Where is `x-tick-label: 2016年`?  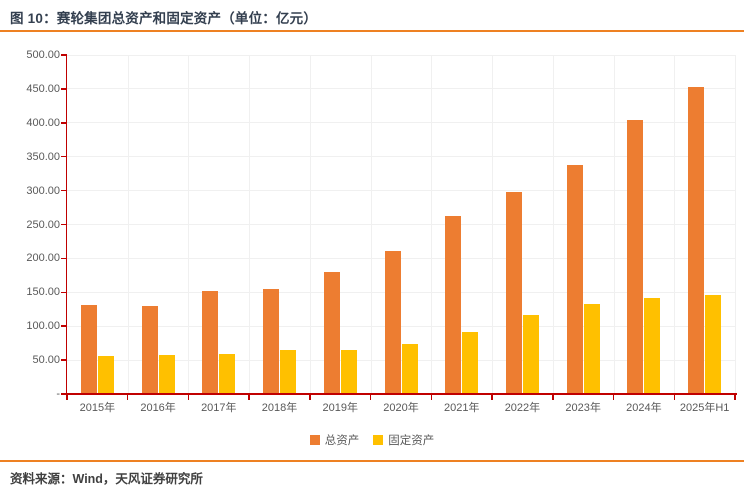
x-tick-label: 2016年 is located at coordinates (158, 408).